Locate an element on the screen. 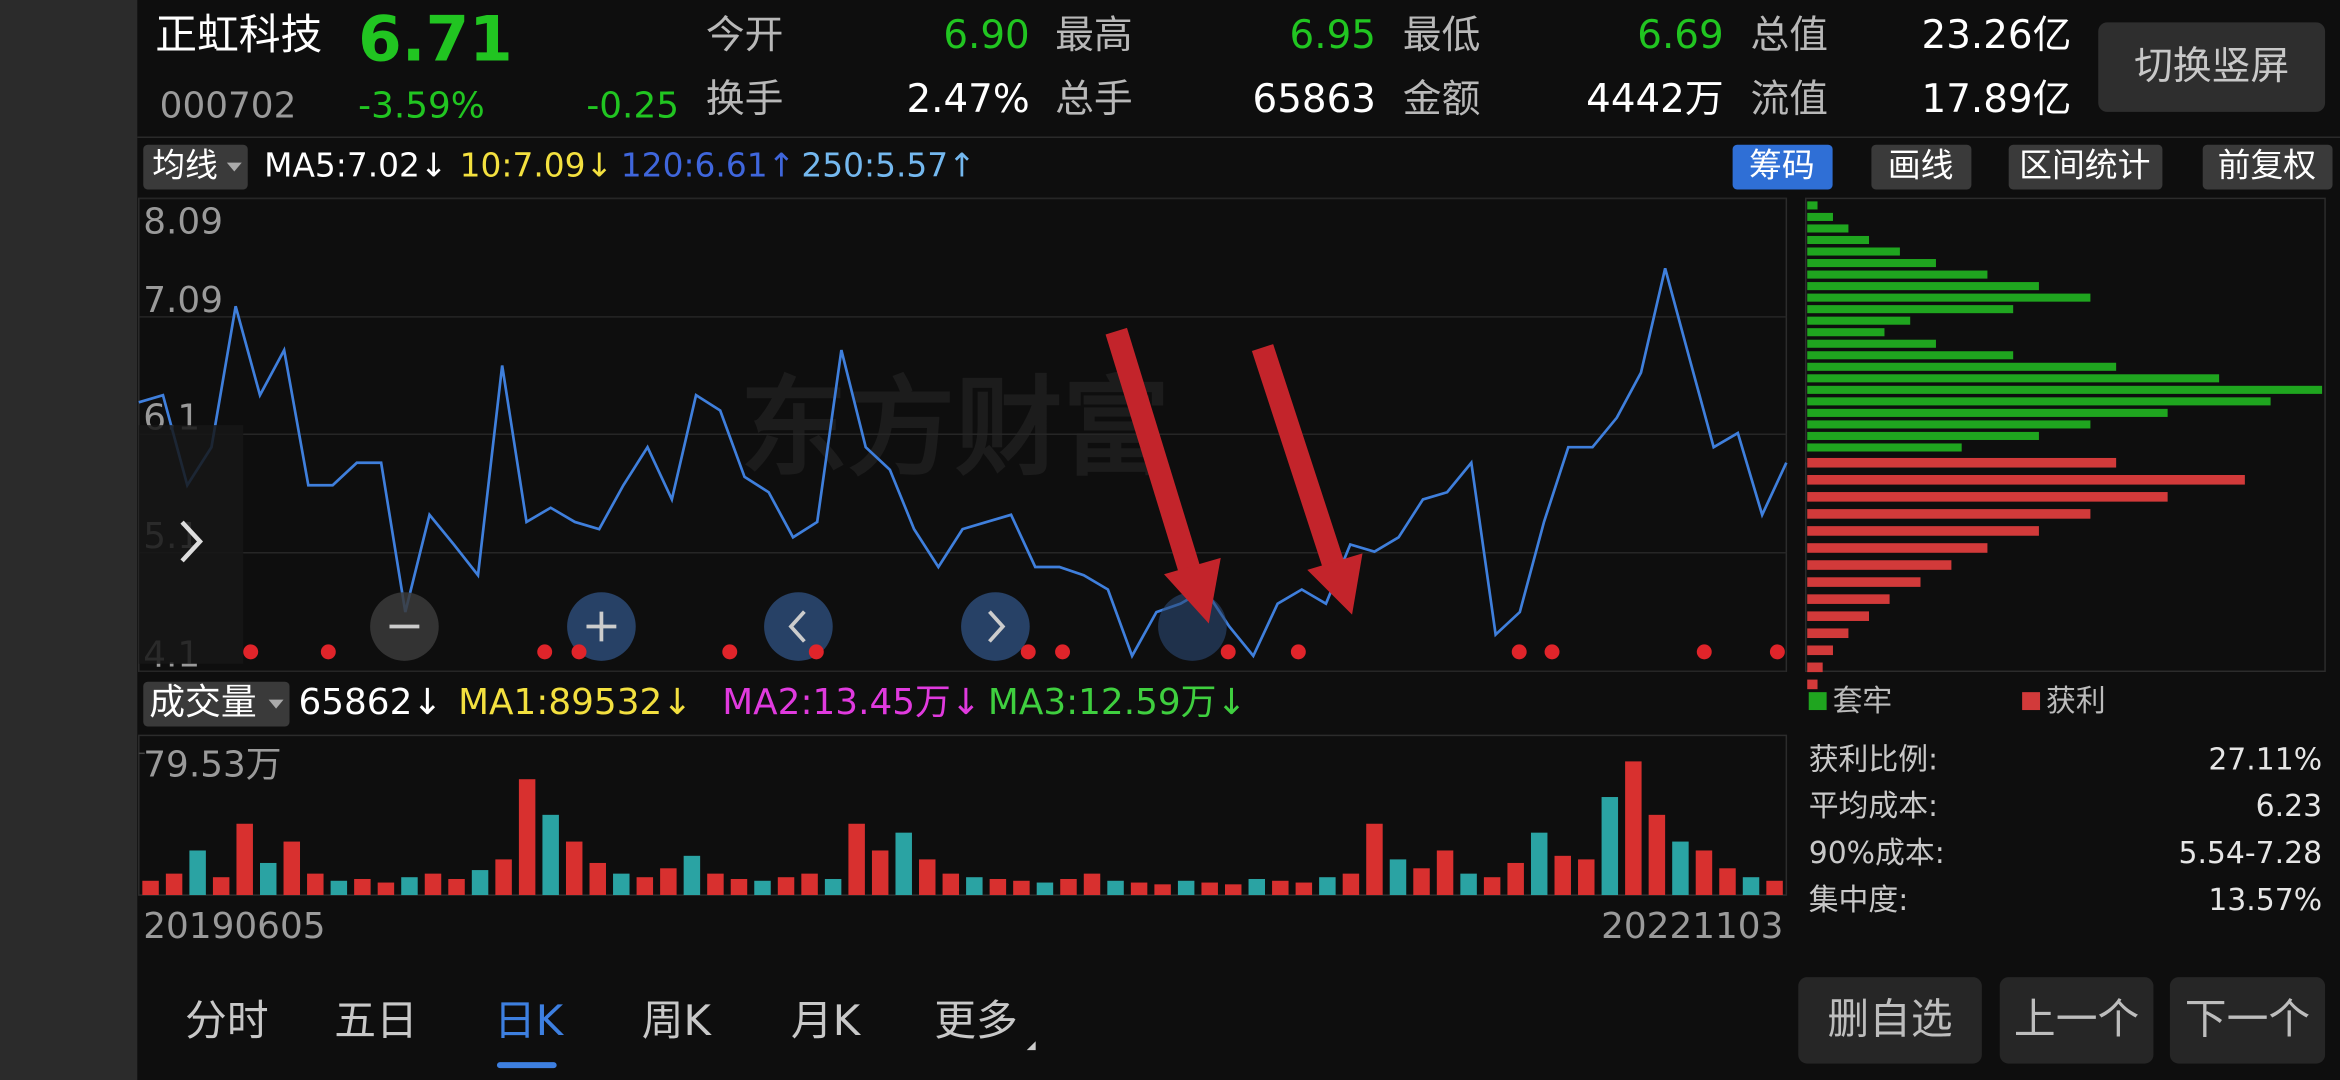  expand-icon is located at coordinates (192, 541).